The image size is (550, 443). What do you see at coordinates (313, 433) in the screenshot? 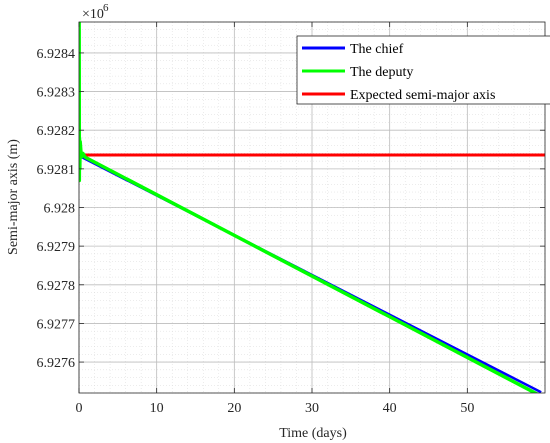
I see `x-axis-title: Time (days)` at bounding box center [313, 433].